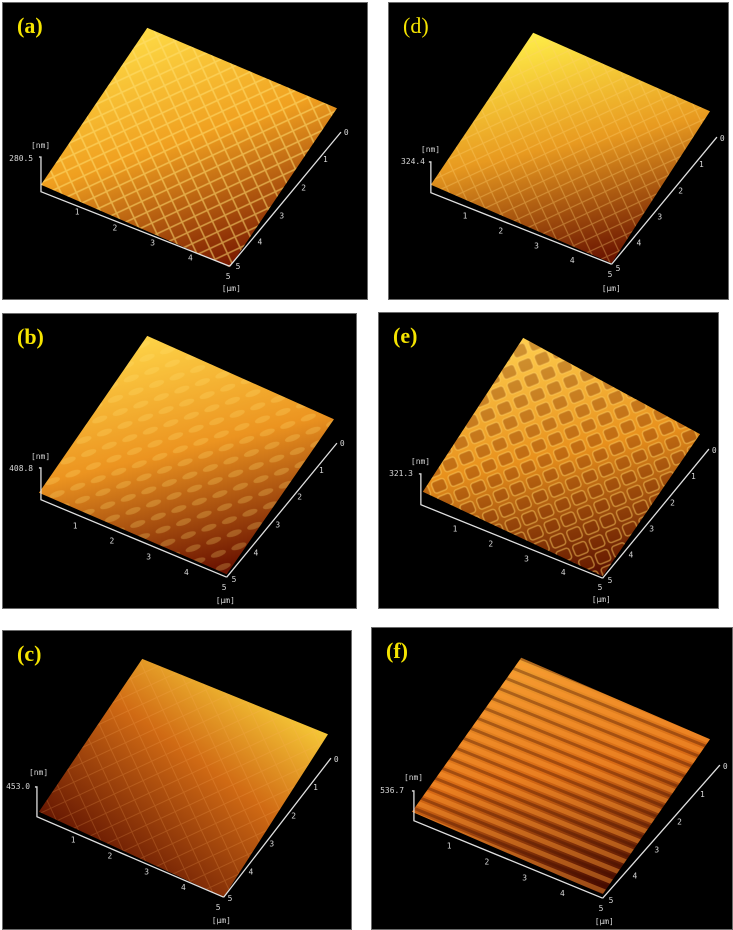 The height and width of the screenshot is (930, 733). I want to click on svg-text: 536.7, so click(392, 790).